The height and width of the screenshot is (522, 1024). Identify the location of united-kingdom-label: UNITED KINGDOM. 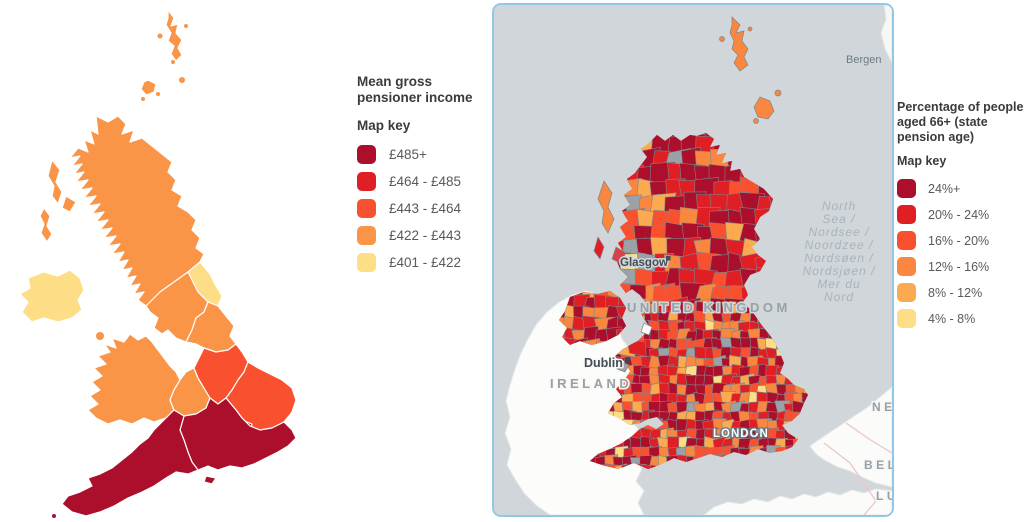
(709, 307).